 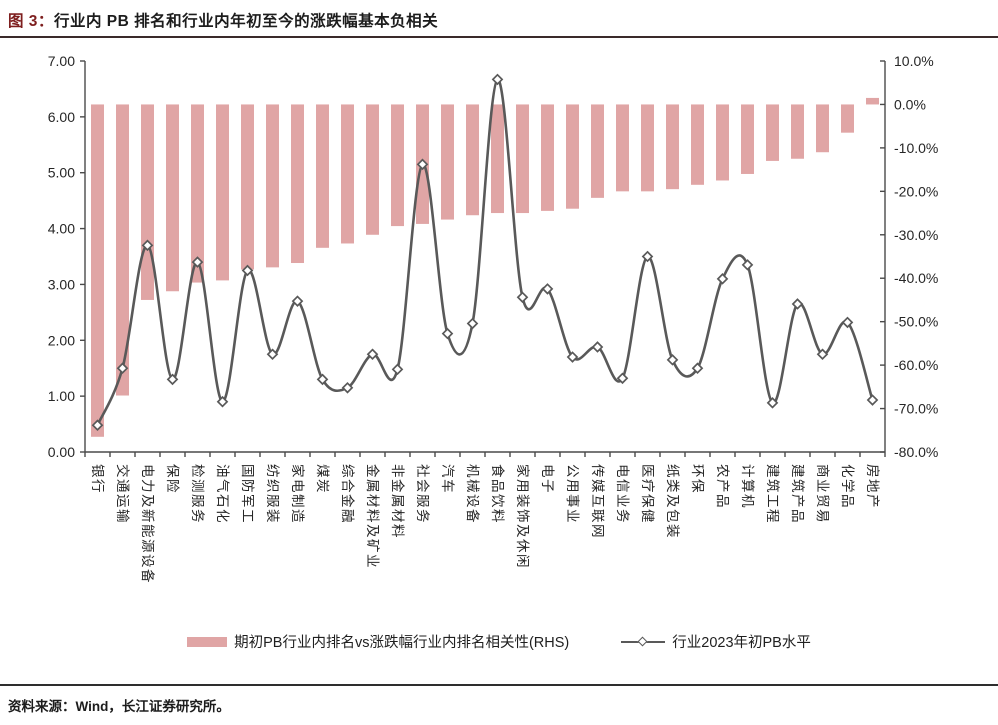 I want to click on y-axis-label-right: -40.0%, so click(x=916, y=278).